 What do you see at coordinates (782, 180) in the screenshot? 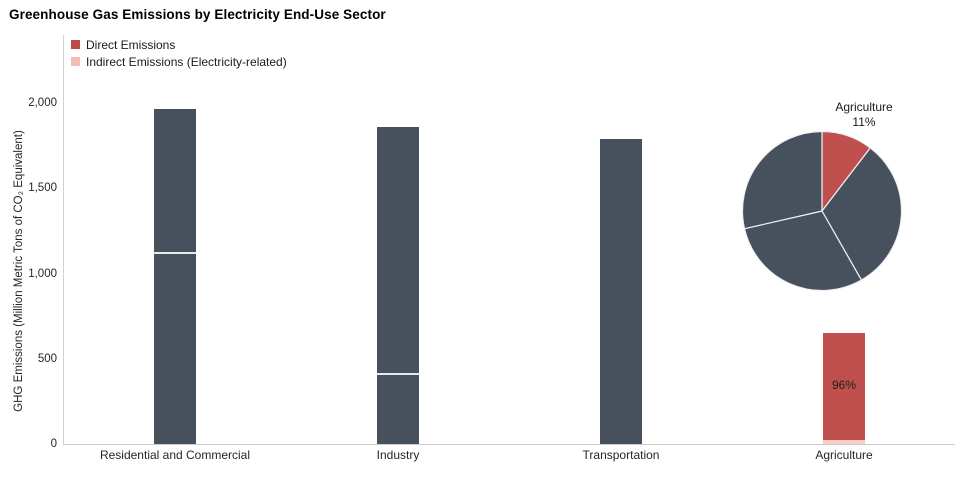
I see `pie-slice-transportation` at bounding box center [782, 180].